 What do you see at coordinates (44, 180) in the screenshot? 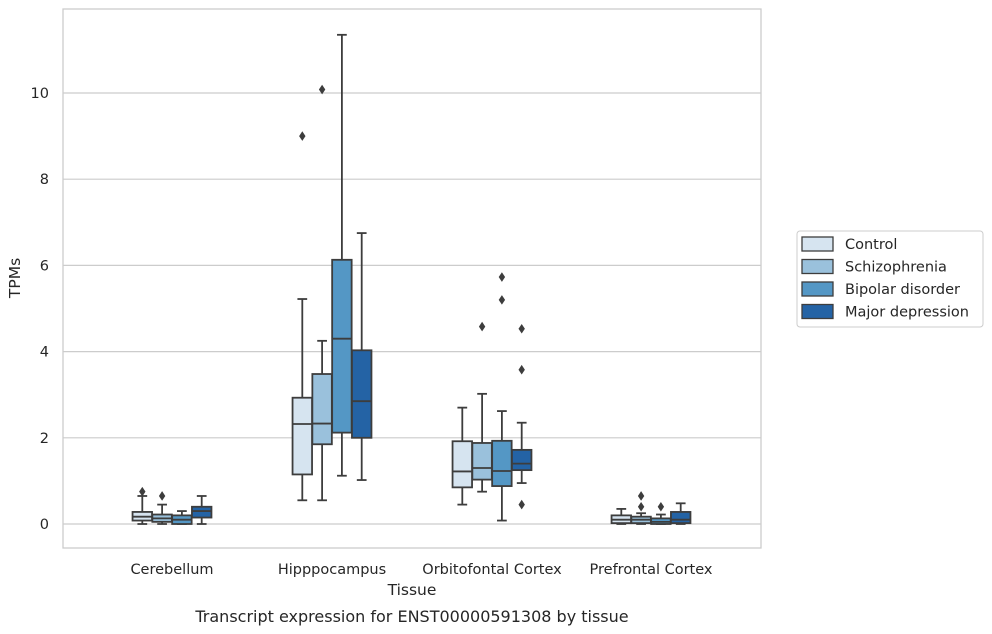
I see `y-tick-label: 8` at bounding box center [44, 180].